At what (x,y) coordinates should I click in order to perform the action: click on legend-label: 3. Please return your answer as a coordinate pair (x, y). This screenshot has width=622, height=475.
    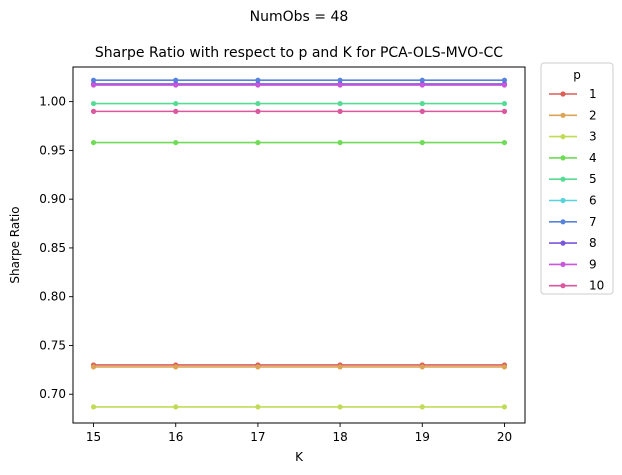
    Looking at the image, I should click on (593, 137).